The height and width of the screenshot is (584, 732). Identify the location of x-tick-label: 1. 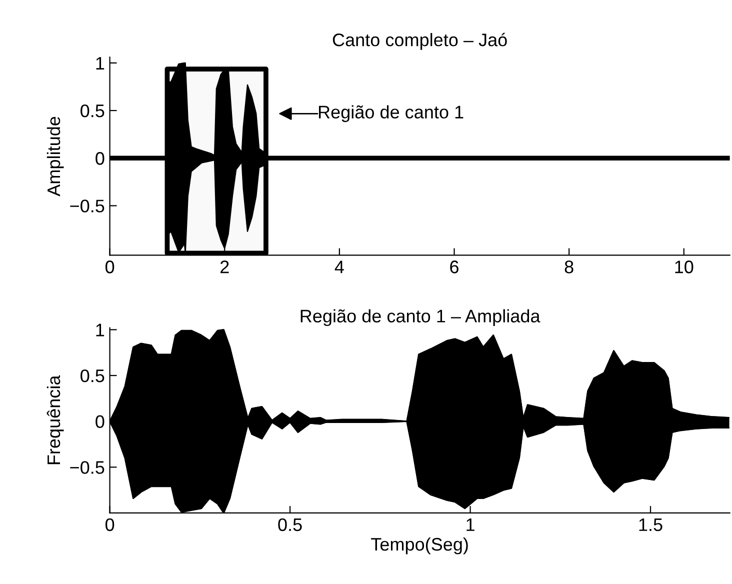
(470, 524).